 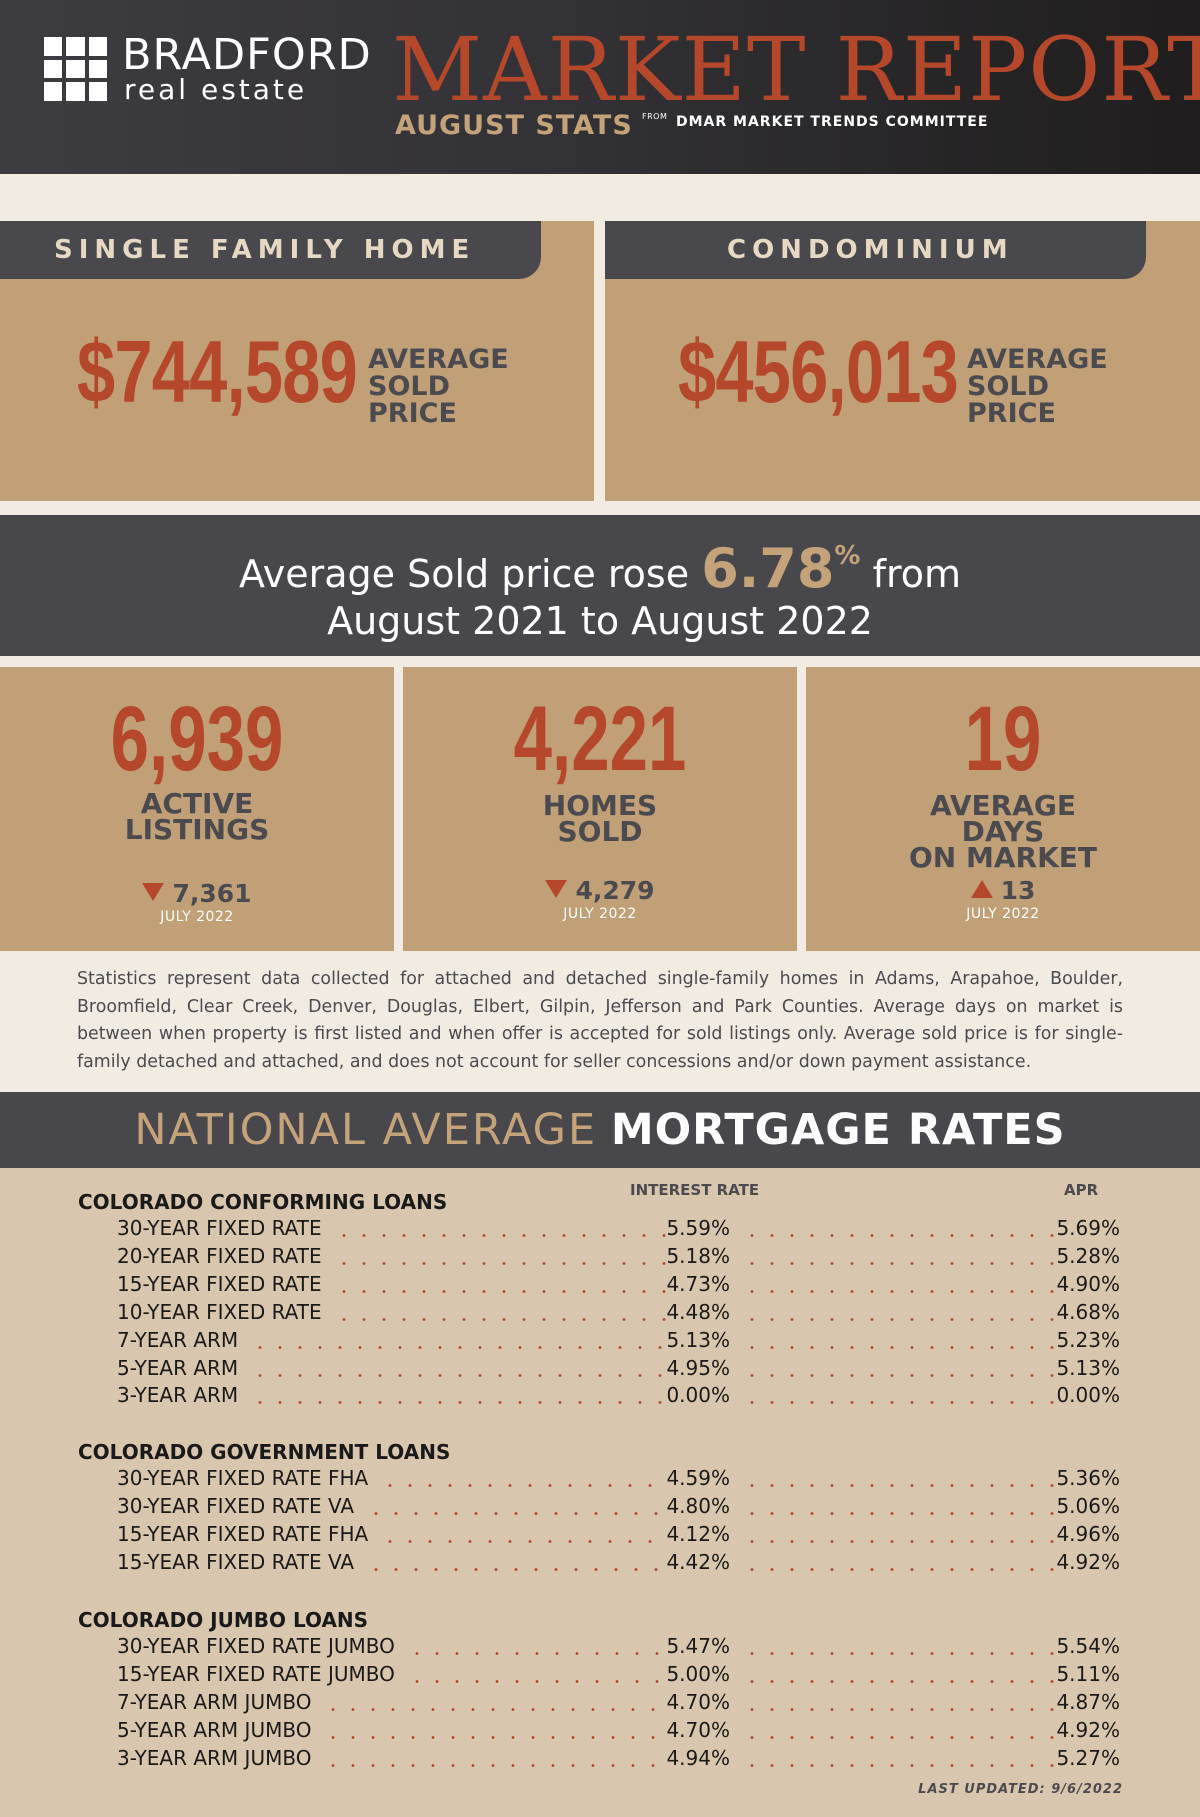 What do you see at coordinates (698, 1561) in the screenshot?
I see `interest-rate: 4.42%` at bounding box center [698, 1561].